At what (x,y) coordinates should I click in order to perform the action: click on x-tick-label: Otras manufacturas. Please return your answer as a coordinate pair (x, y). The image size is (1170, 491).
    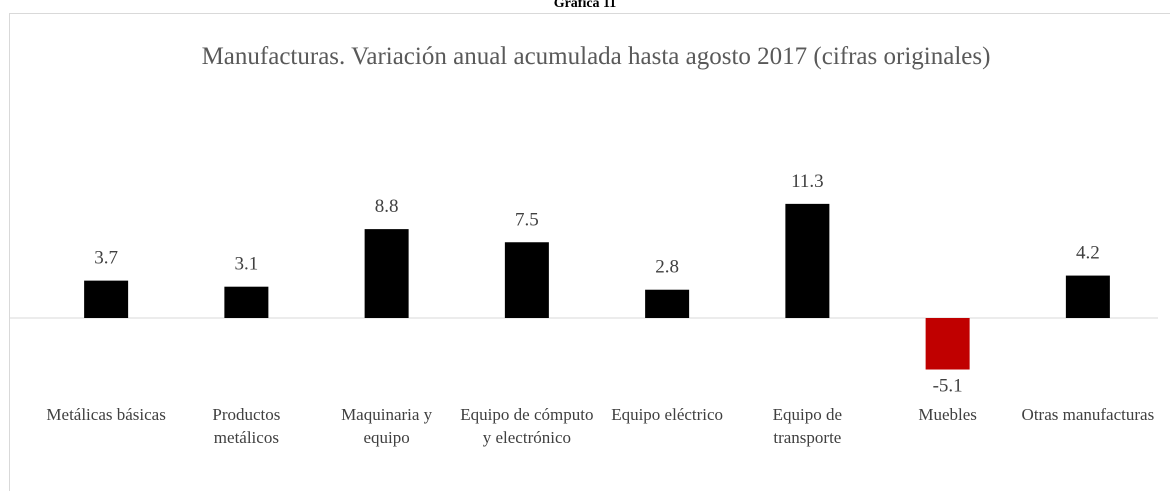
    Looking at the image, I should click on (1088, 414).